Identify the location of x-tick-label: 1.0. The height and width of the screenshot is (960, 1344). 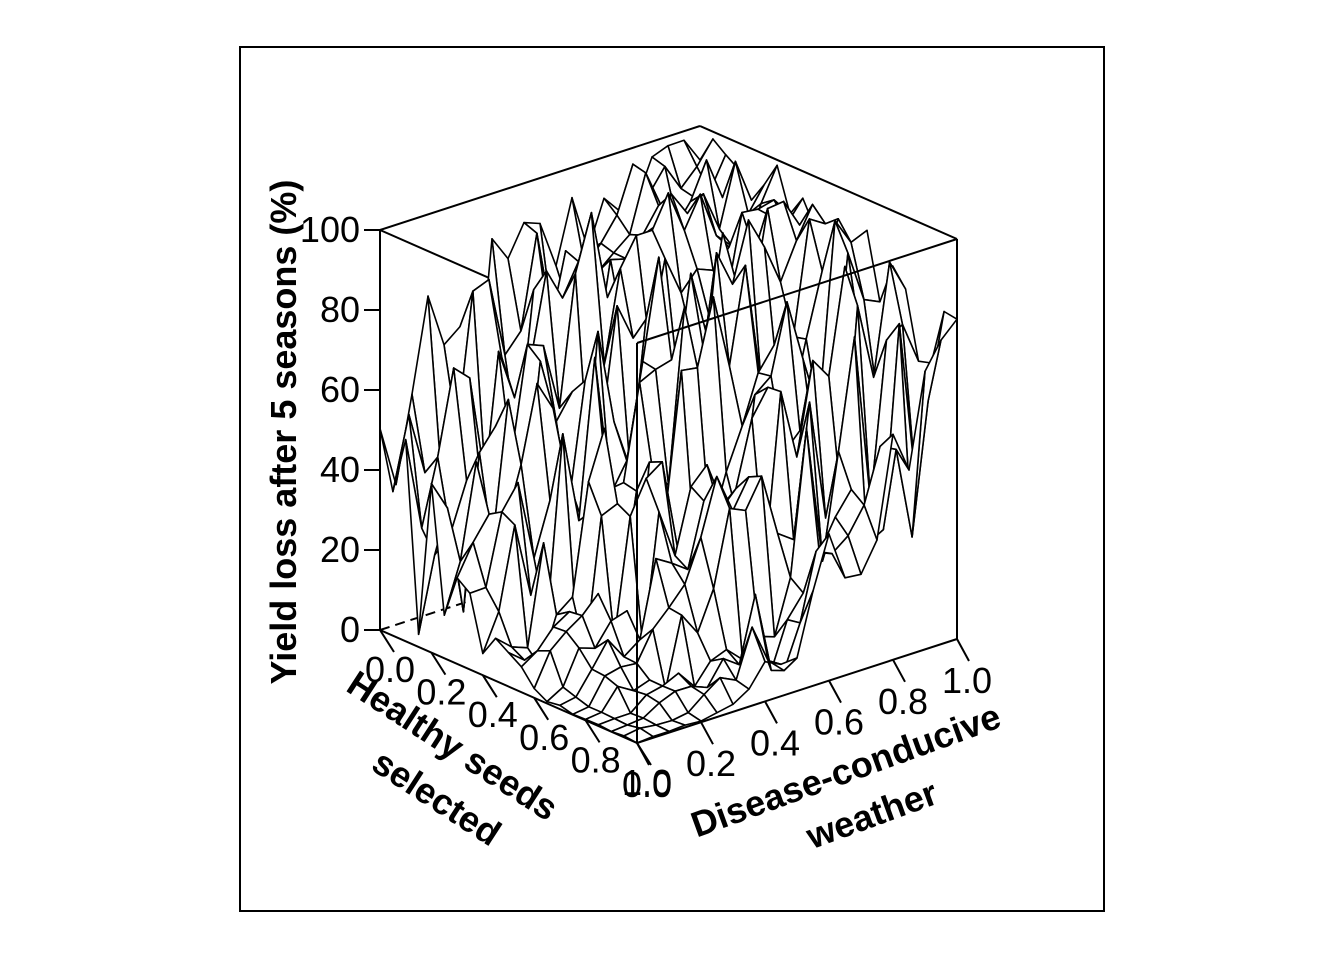
(647, 782).